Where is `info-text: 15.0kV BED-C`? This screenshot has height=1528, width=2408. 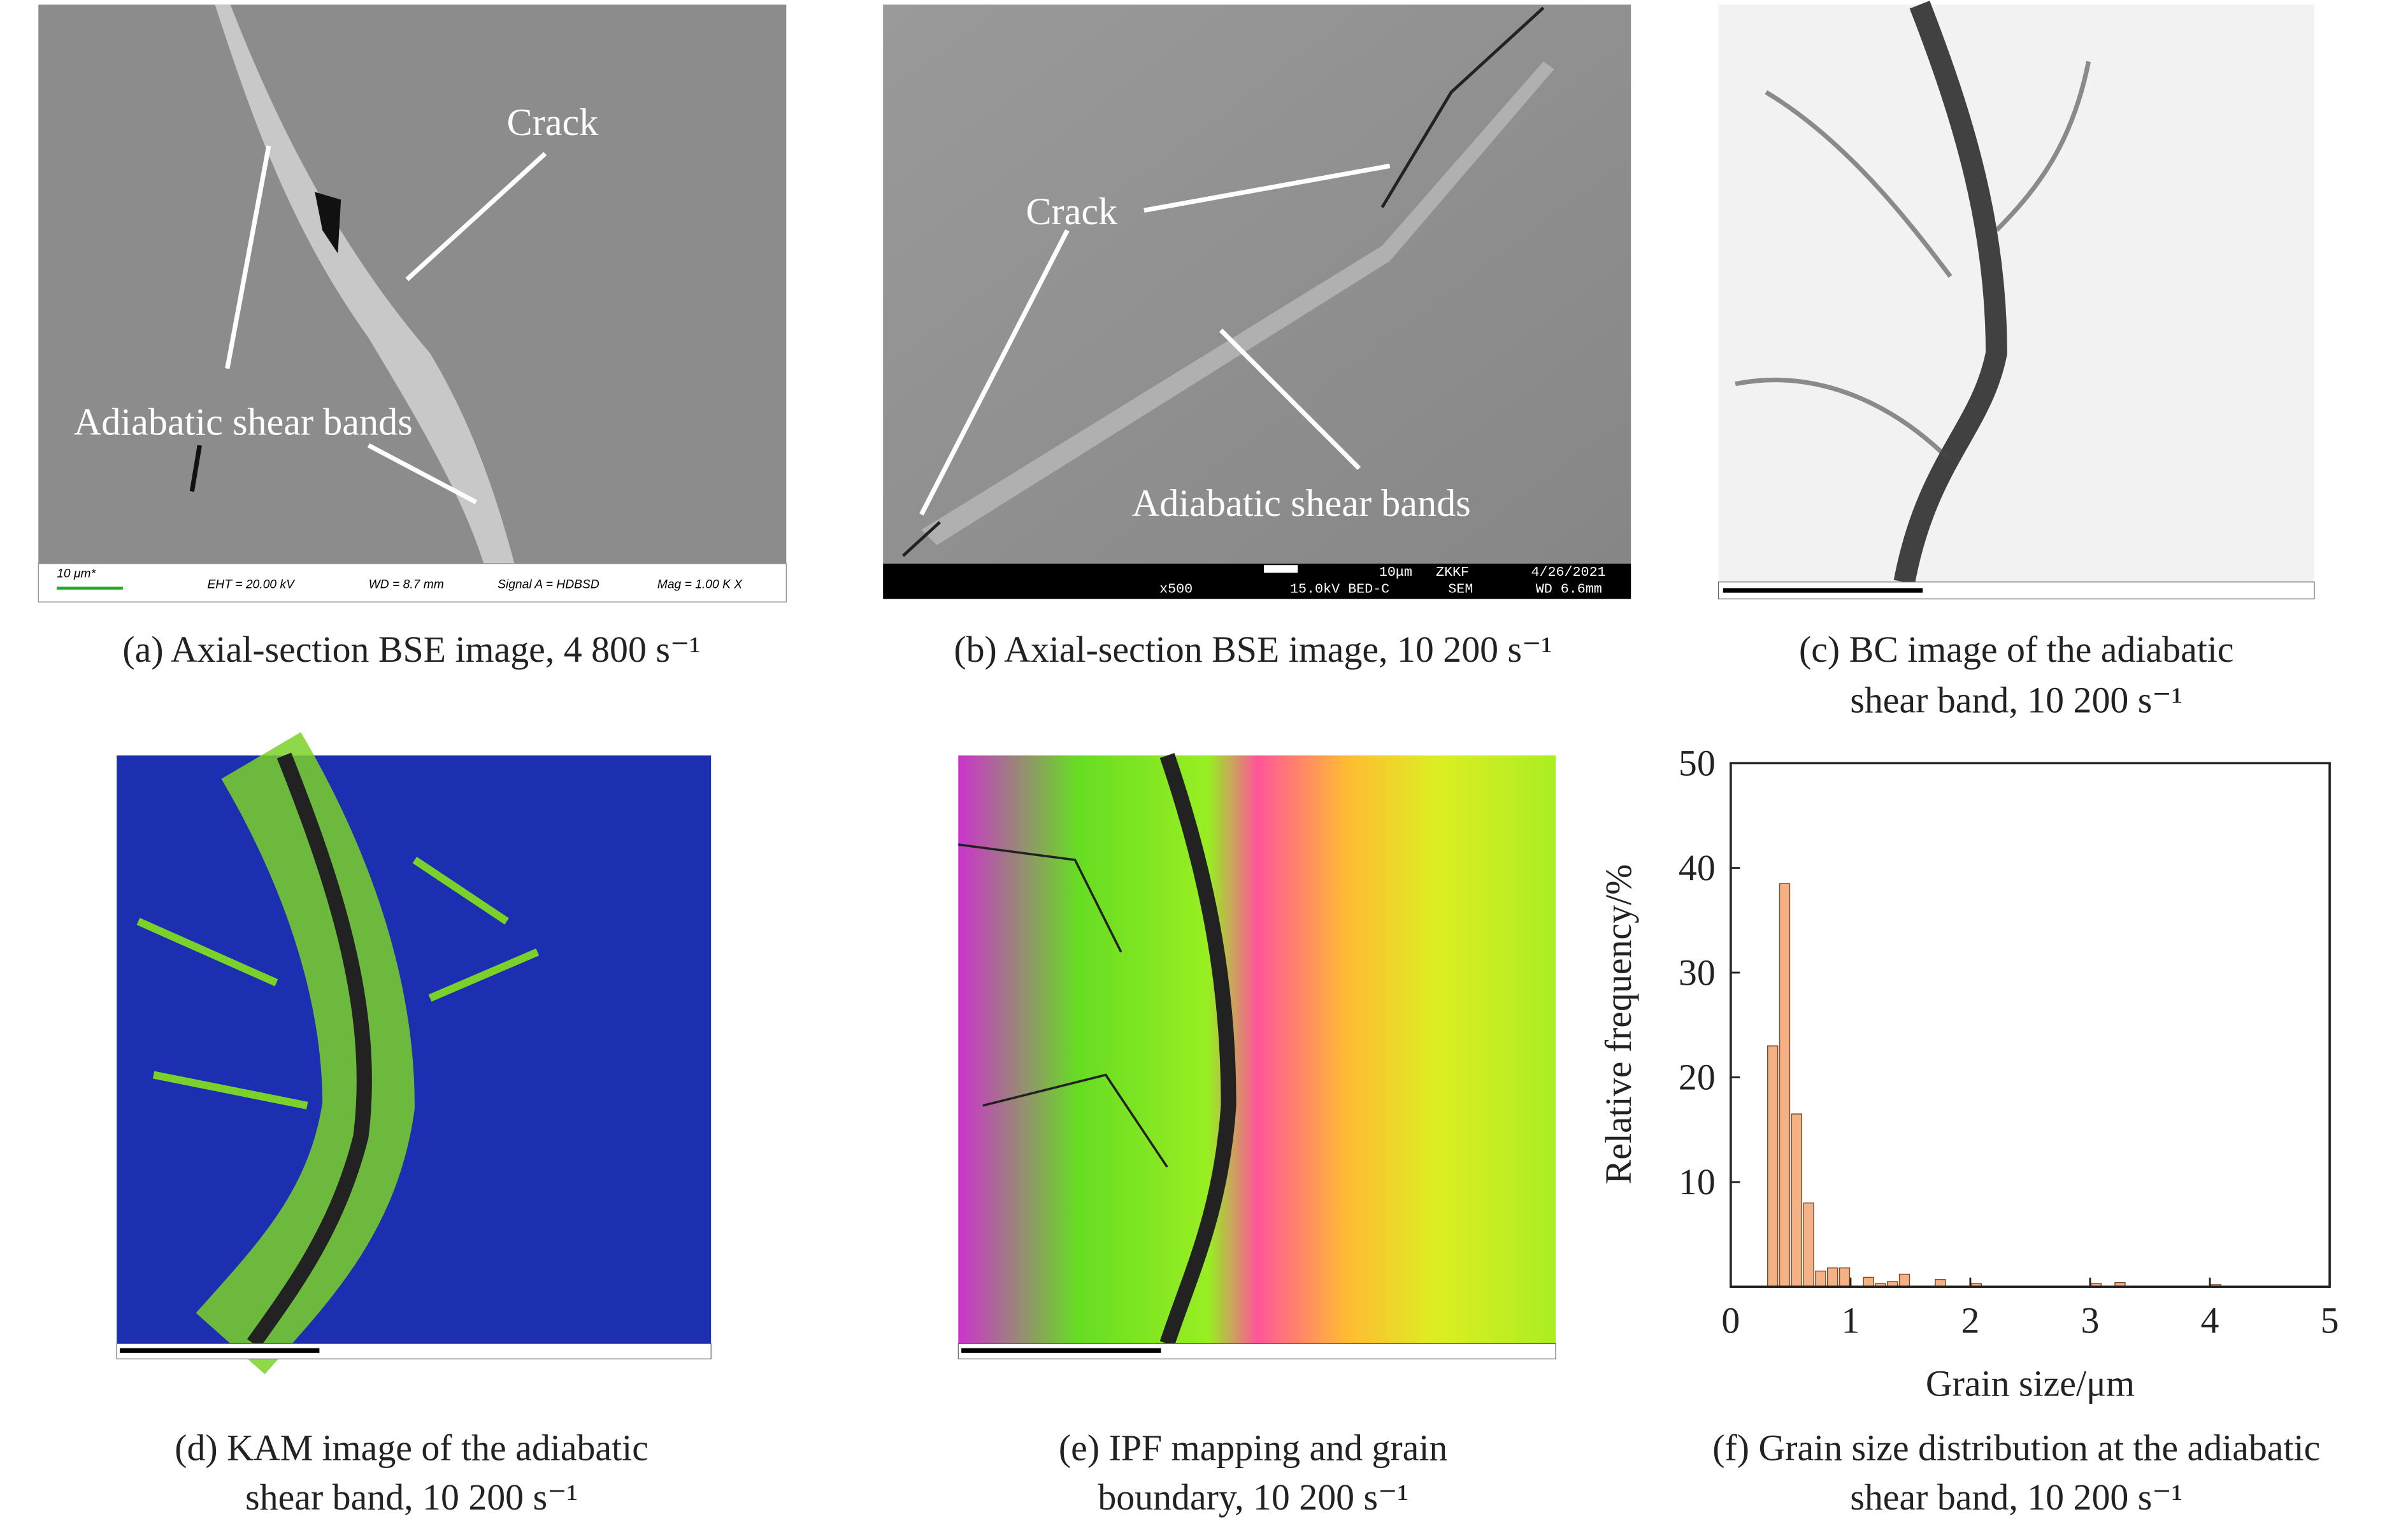
info-text: 15.0kV BED-C is located at coordinates (1339, 590).